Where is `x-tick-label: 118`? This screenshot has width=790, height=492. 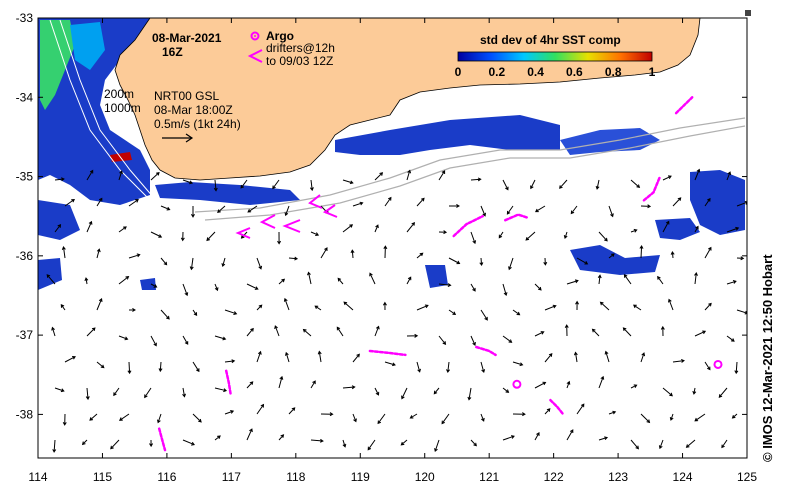 x-tick-label: 118 is located at coordinates (295, 477).